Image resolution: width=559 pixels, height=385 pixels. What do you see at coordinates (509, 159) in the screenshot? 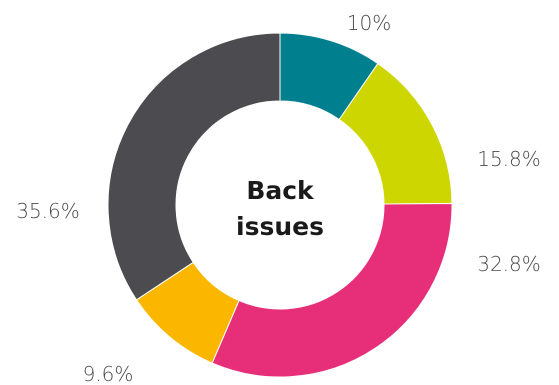
I see `slice-label-2: 15.8%` at bounding box center [509, 159].